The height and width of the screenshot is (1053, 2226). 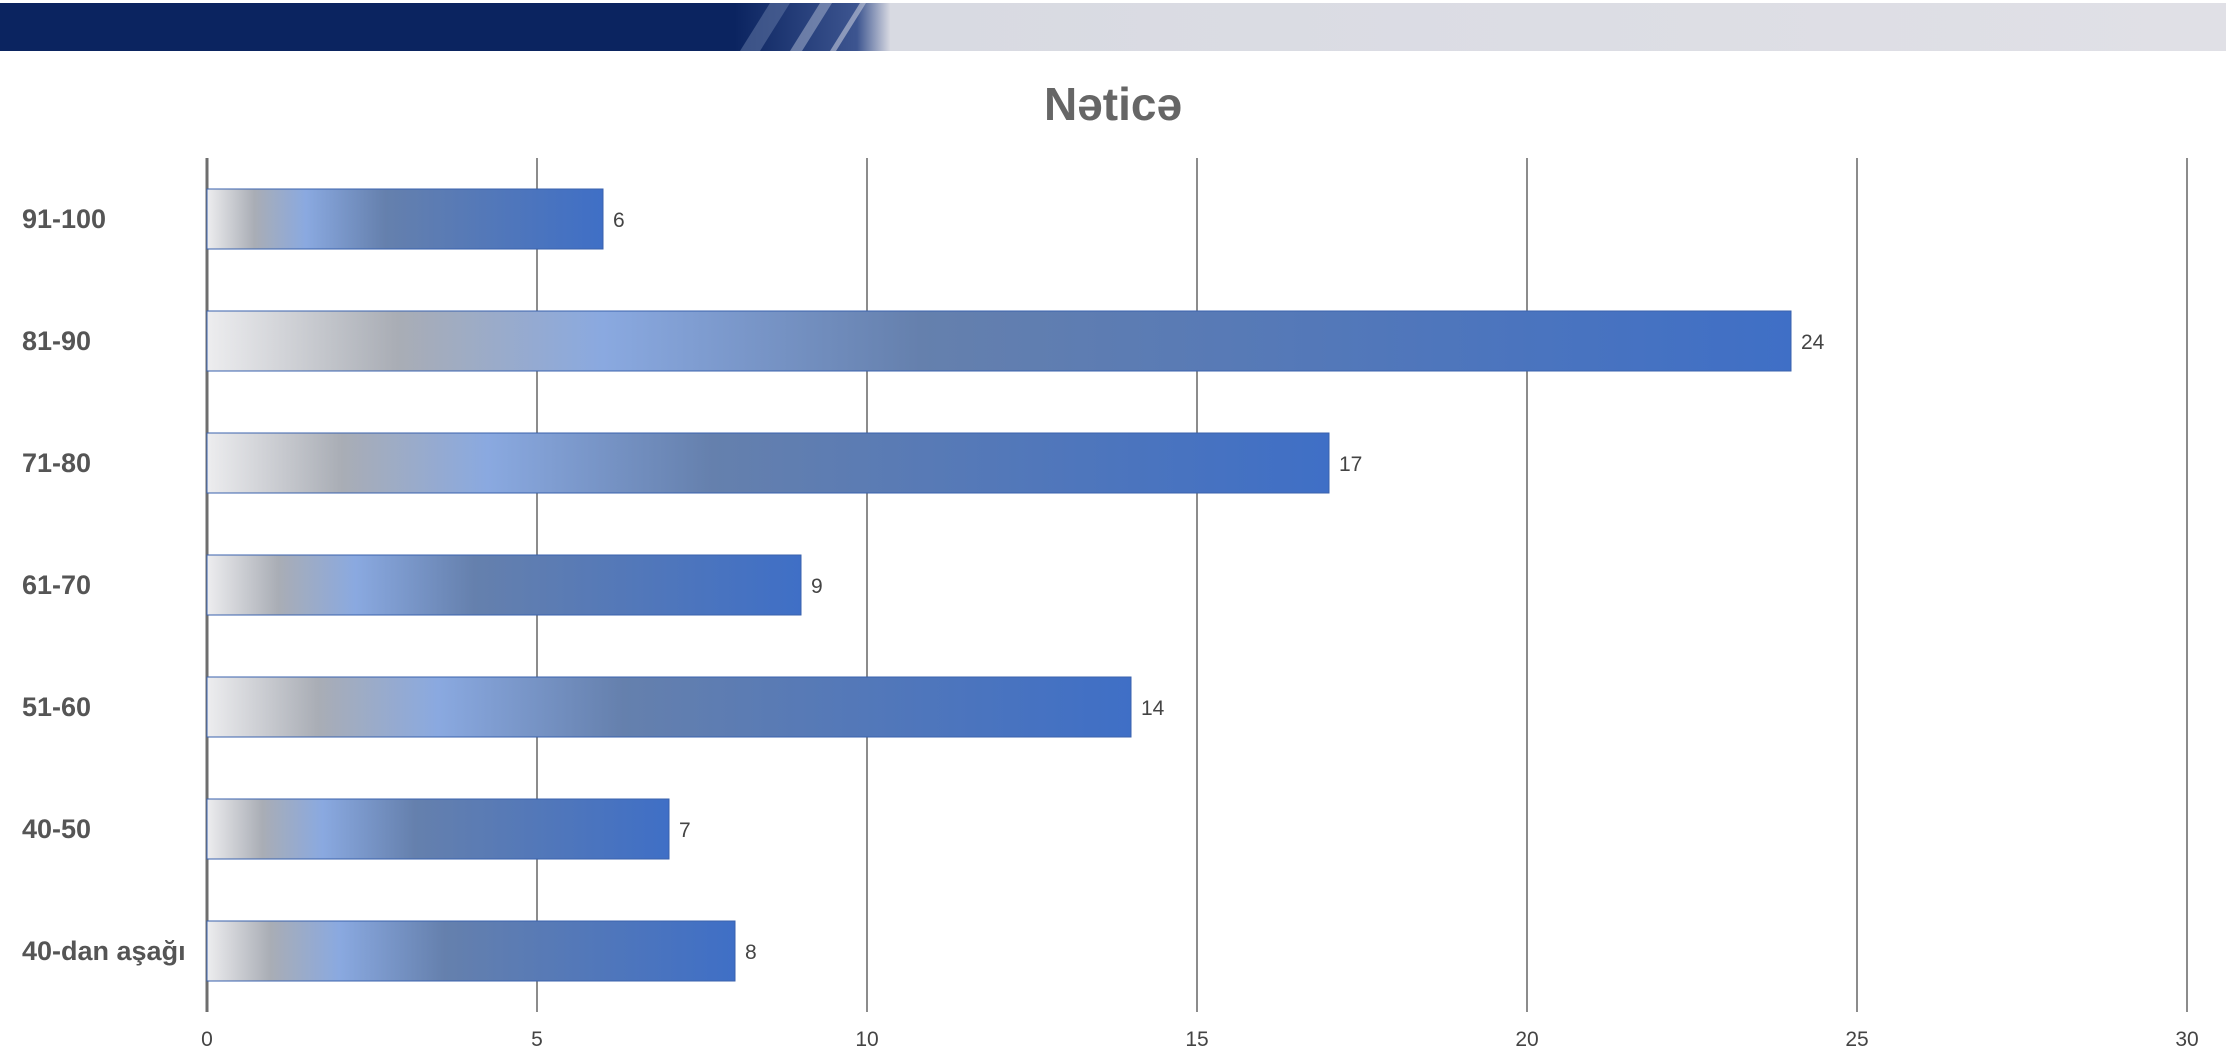 I want to click on category-label: 40-dan aşağı, so click(x=104, y=951).